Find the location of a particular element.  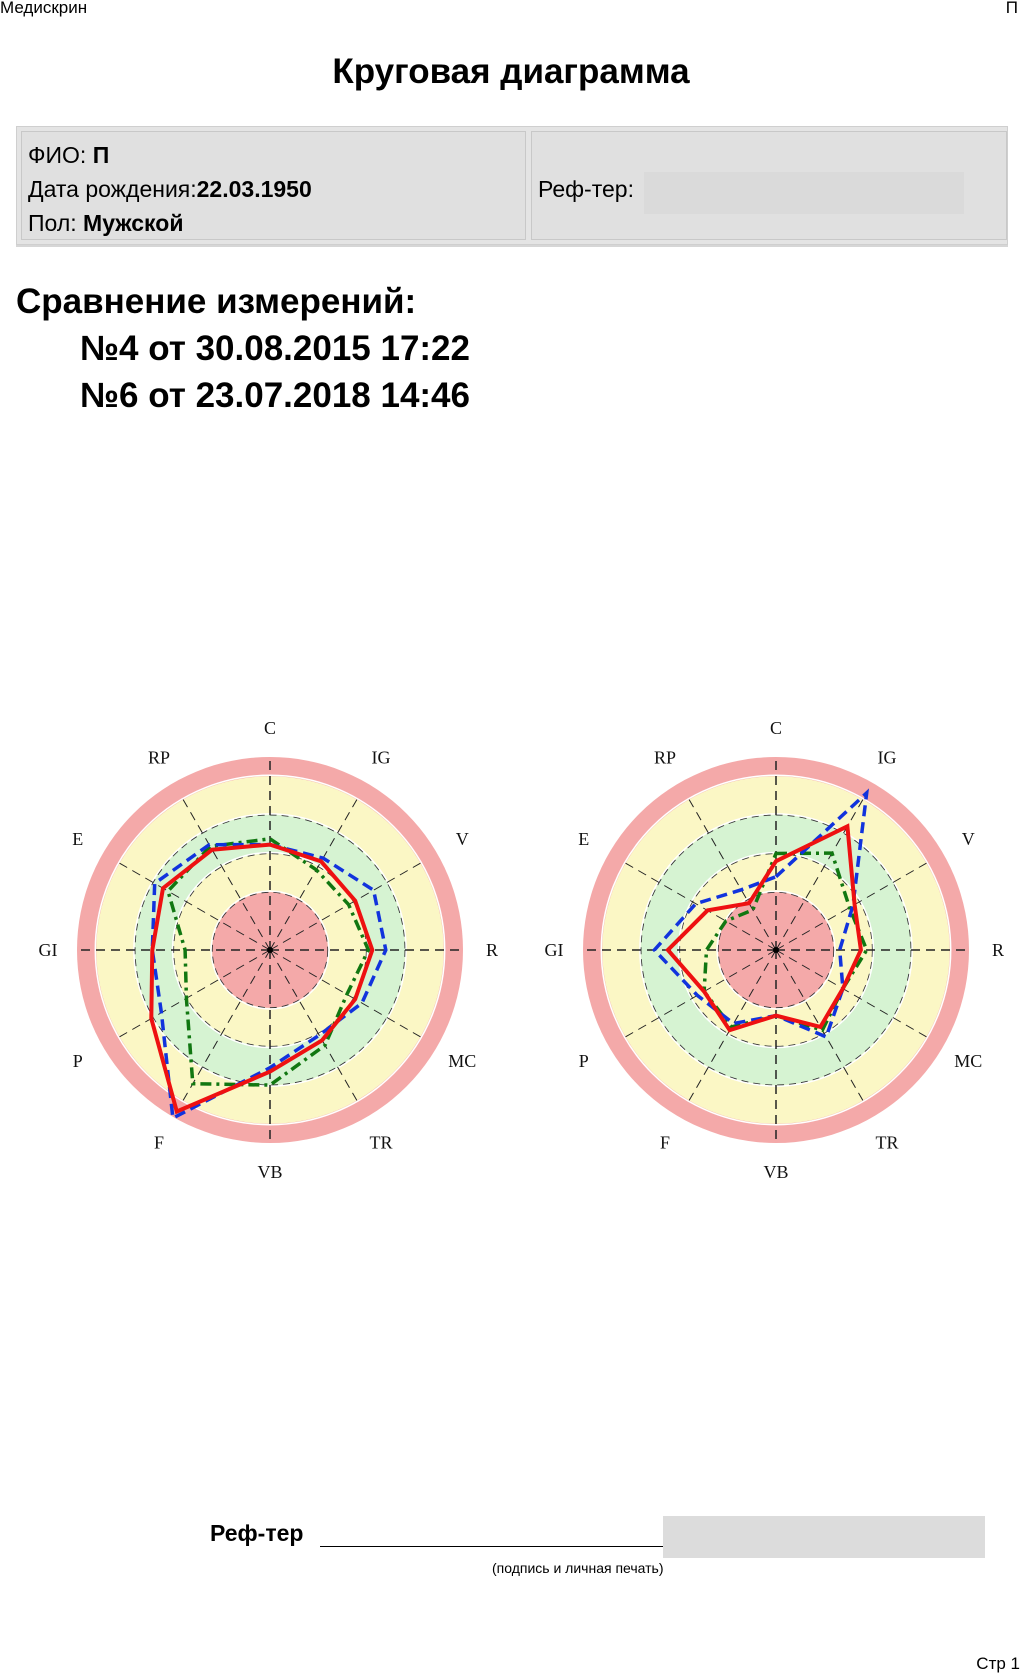

sex-row: Пол: Мужской is located at coordinates (105, 223).